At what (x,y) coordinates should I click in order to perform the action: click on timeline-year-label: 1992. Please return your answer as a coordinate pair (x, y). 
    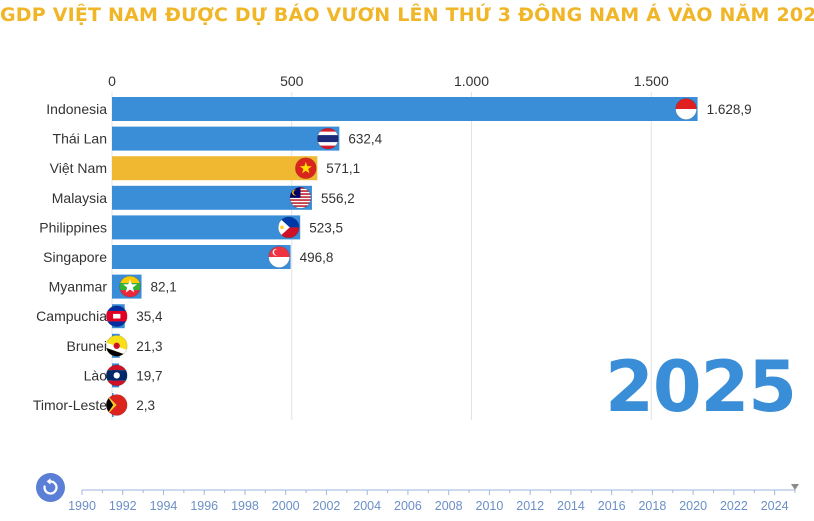
    Looking at the image, I should click on (123, 506).